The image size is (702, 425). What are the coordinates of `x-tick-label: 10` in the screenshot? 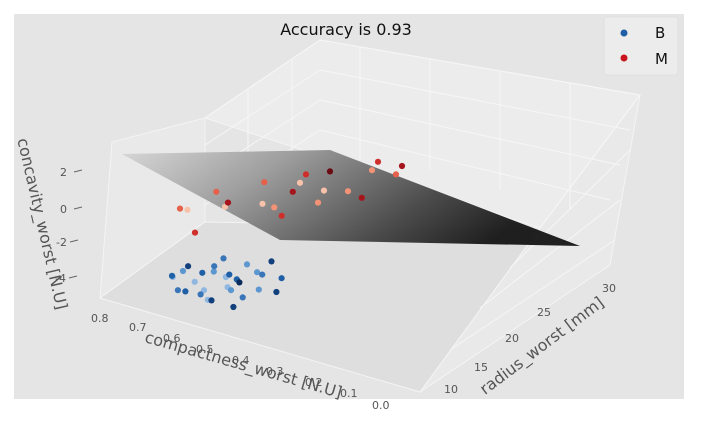 It's located at (451, 389).